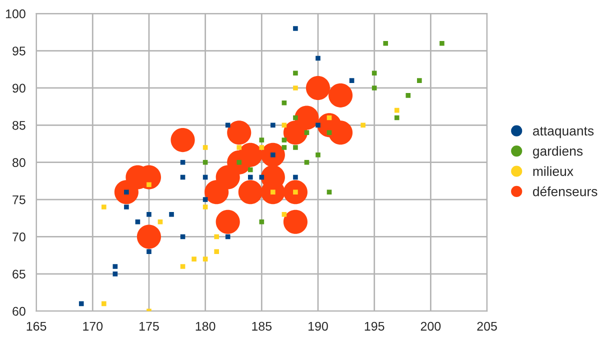  I want to click on y-tick-label: 80, so click(19, 162).